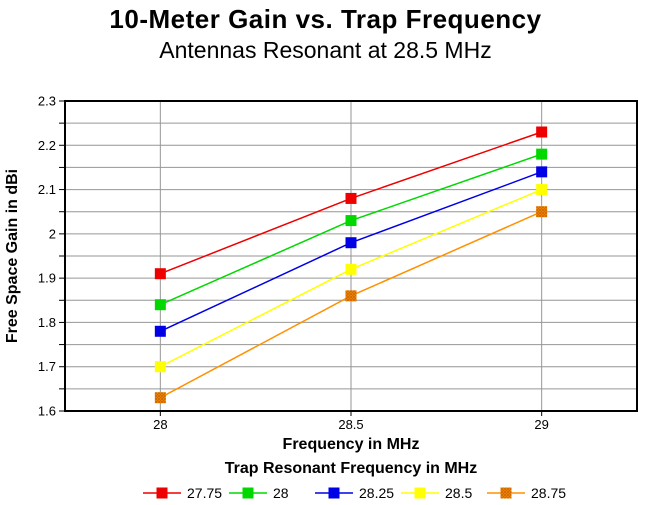 The width and height of the screenshot is (651, 505). Describe the element at coordinates (205, 493) in the screenshot. I see `legend-label: 27.75` at that location.